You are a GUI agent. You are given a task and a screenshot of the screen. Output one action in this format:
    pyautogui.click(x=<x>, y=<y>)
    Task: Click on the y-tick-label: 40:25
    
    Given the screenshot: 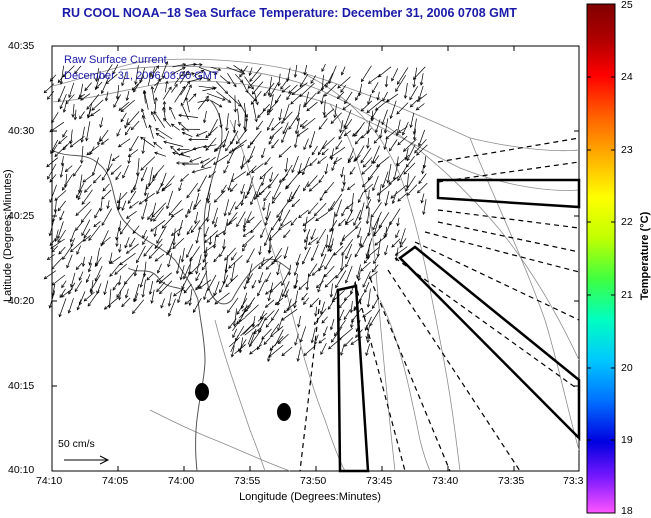 What is the action you would take?
    pyautogui.click(x=21, y=216)
    